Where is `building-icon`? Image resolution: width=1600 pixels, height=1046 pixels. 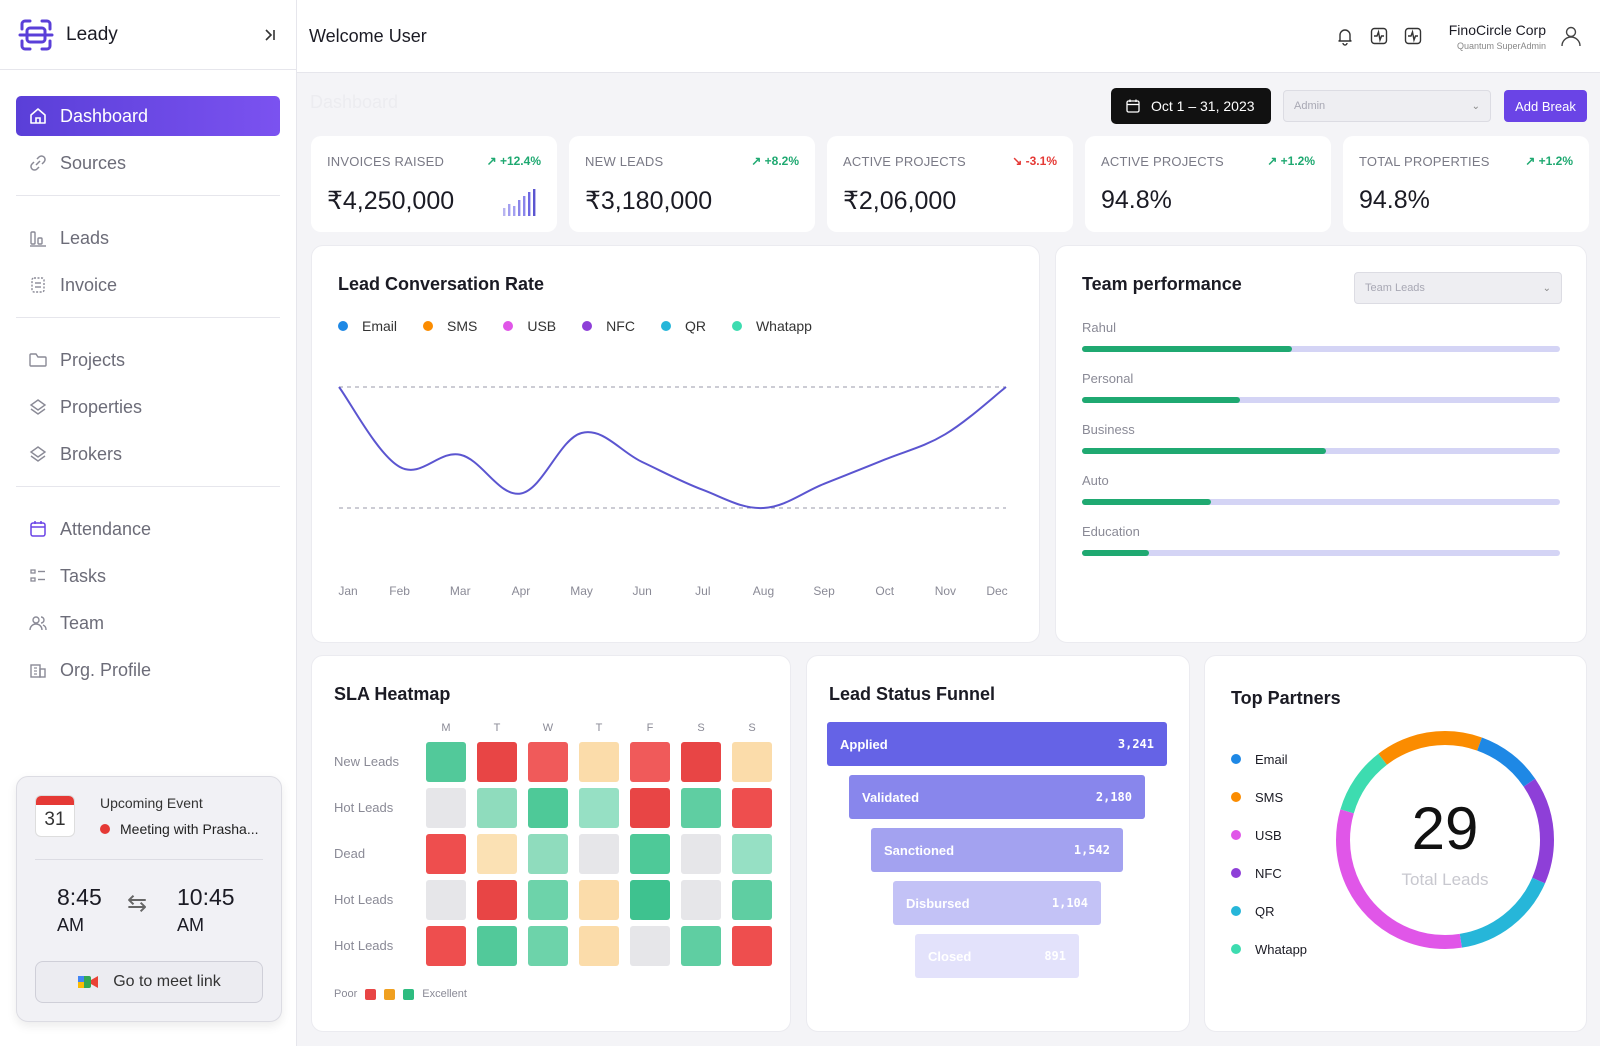 building-icon is located at coordinates (38, 671).